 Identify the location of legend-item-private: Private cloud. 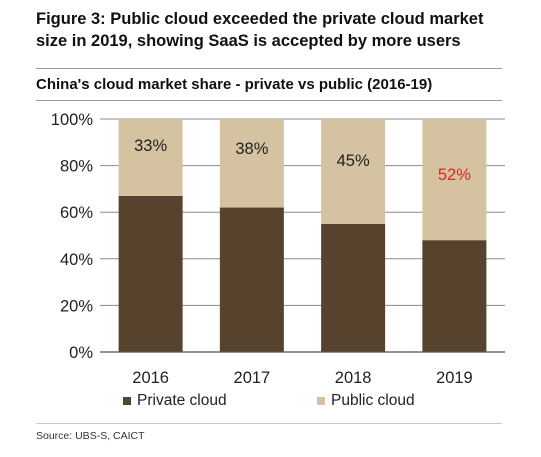
(175, 401).